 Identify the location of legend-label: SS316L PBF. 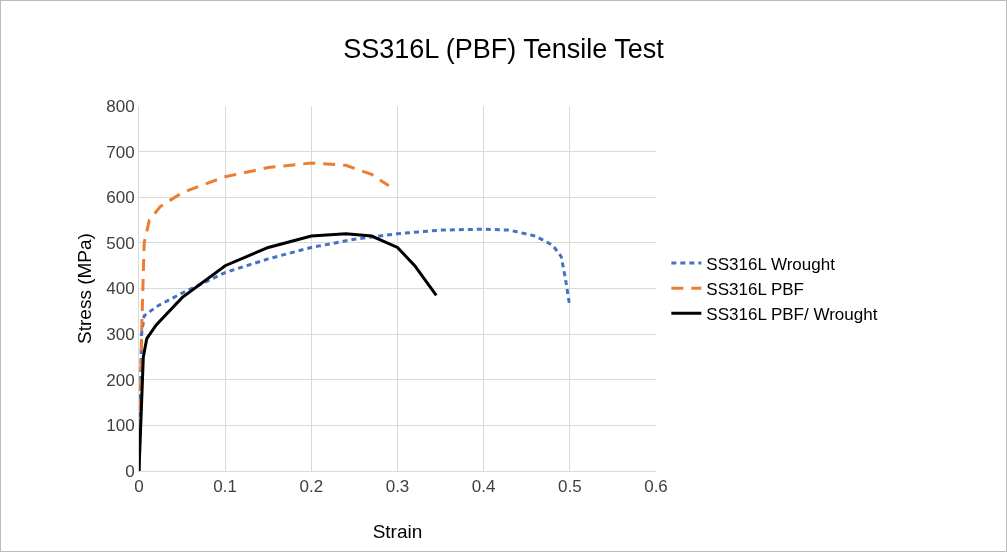
(755, 289).